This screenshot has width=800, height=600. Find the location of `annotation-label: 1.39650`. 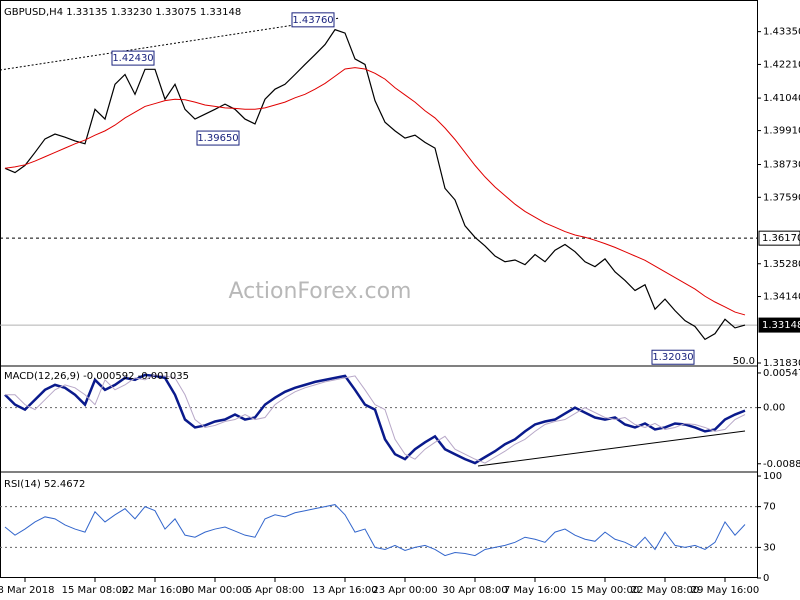

annotation-label: 1.39650 is located at coordinates (217, 138).